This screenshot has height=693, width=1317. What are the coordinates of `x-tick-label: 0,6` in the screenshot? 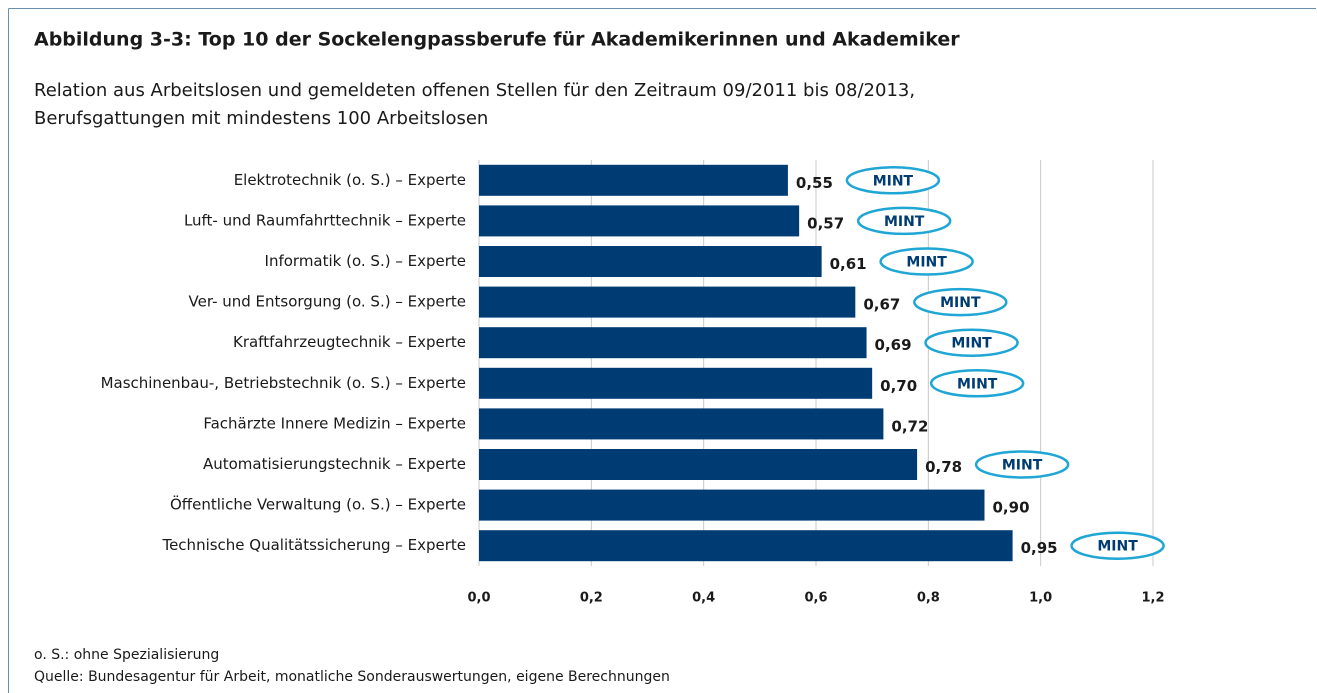 It's located at (815, 598).